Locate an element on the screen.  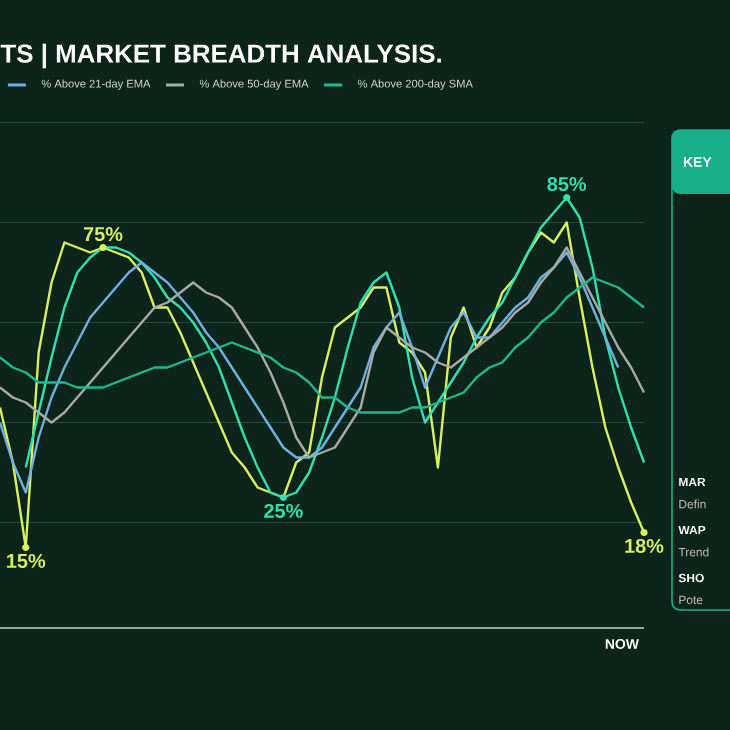
data-label: 15% is located at coordinates (26, 560).